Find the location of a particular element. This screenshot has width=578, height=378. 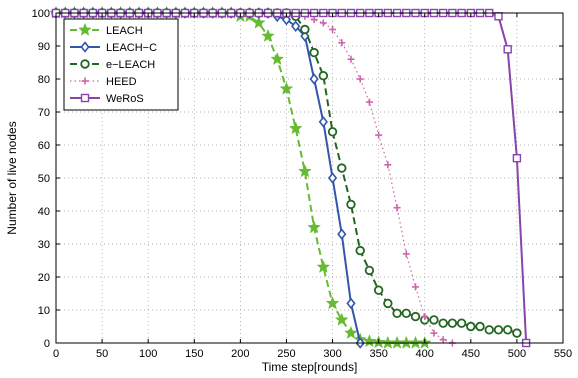

y-tick-label: 90 is located at coordinates (44, 47).